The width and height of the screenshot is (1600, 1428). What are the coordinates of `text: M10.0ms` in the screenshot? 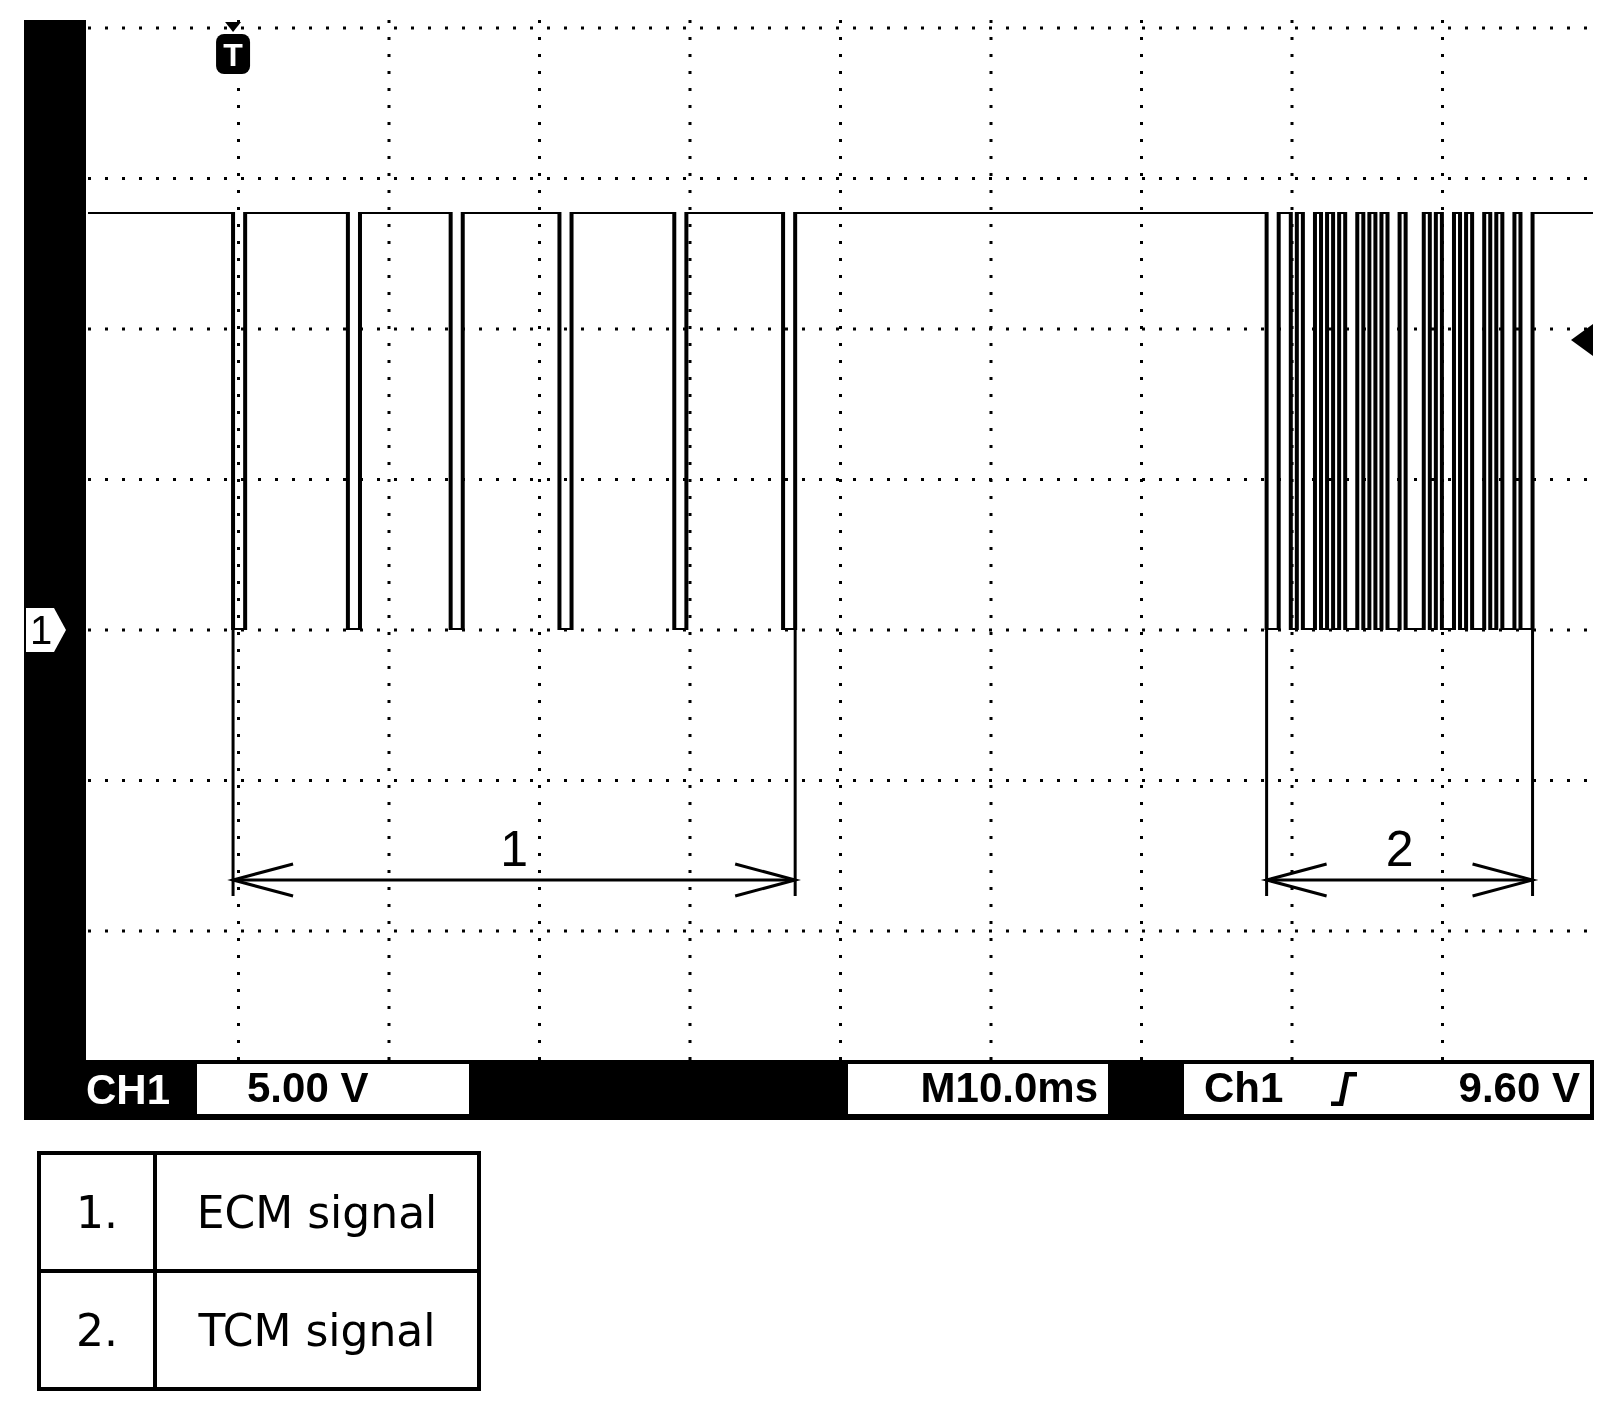 It's located at (978, 1089).